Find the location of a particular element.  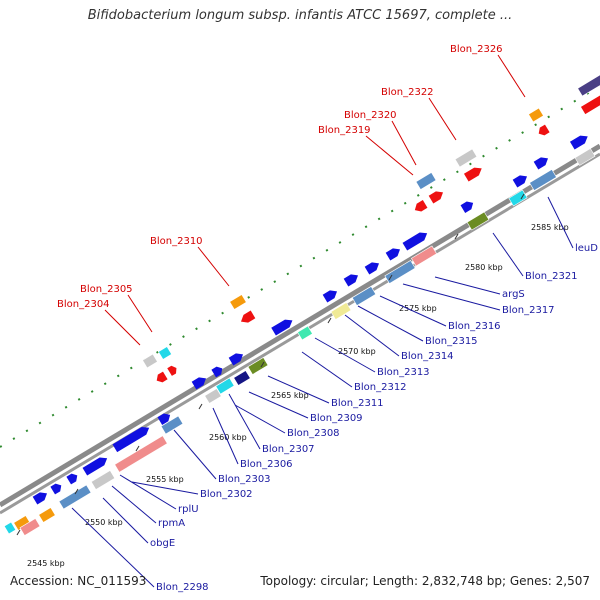

tick-label: 2560 kbp is located at coordinates (228, 437).